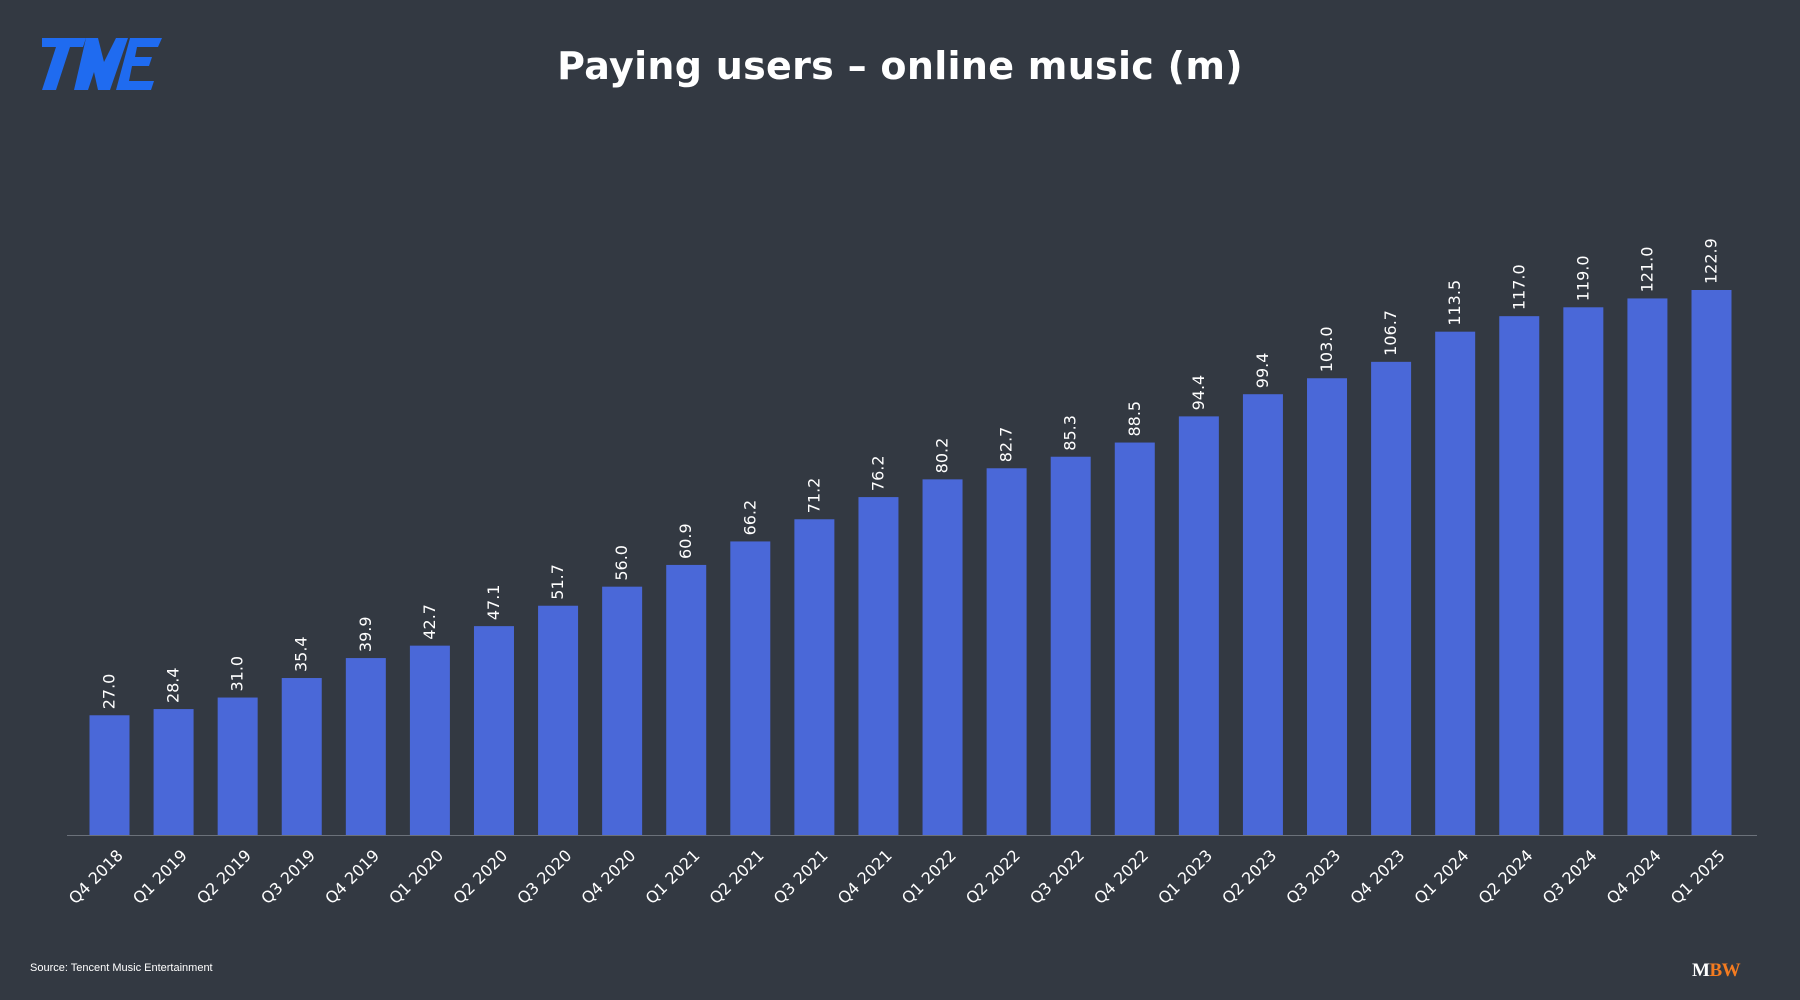 The height and width of the screenshot is (1000, 1800). What do you see at coordinates (429, 622) in the screenshot?
I see `data-label: 42.7` at bounding box center [429, 622].